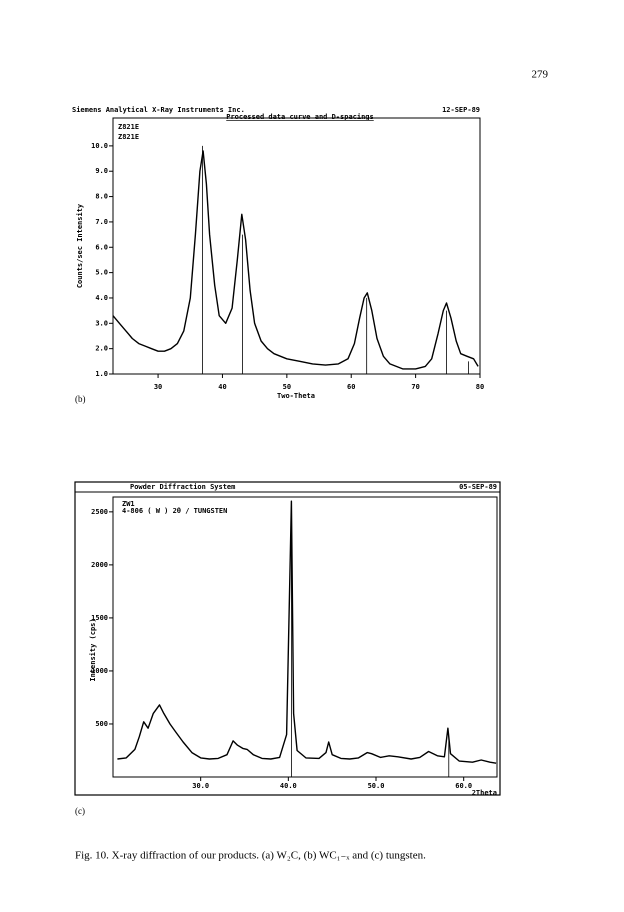 The image size is (624, 912). What do you see at coordinates (296, 396) in the screenshot?
I see `x-axis-label: Two-Theta` at bounding box center [296, 396].